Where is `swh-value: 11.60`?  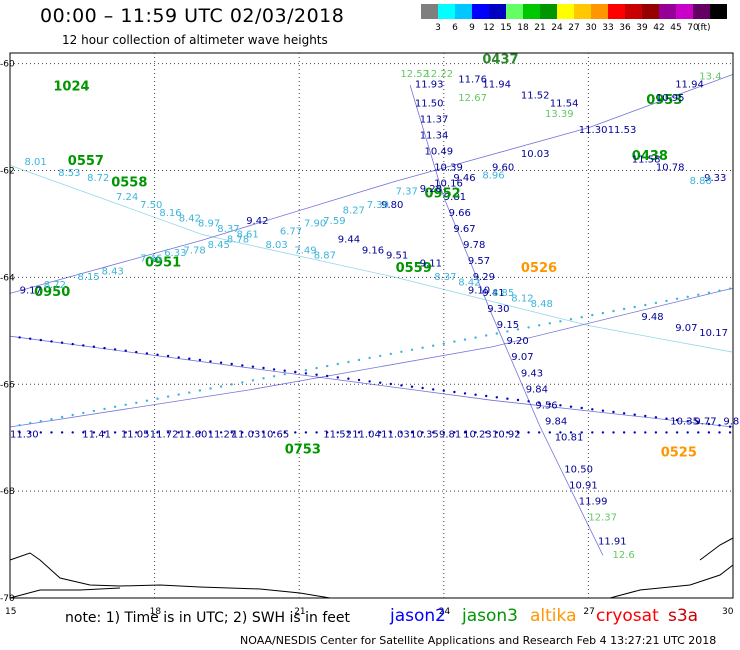 swh-value: 11.60 is located at coordinates (193, 435).